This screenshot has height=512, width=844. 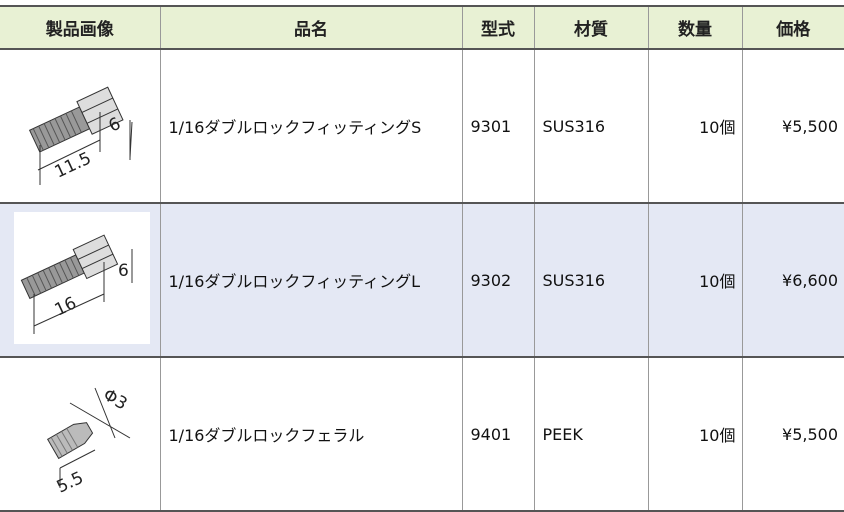 What do you see at coordinates (590, 434) in the screenshot?
I see `material-cell: PEEK` at bounding box center [590, 434].